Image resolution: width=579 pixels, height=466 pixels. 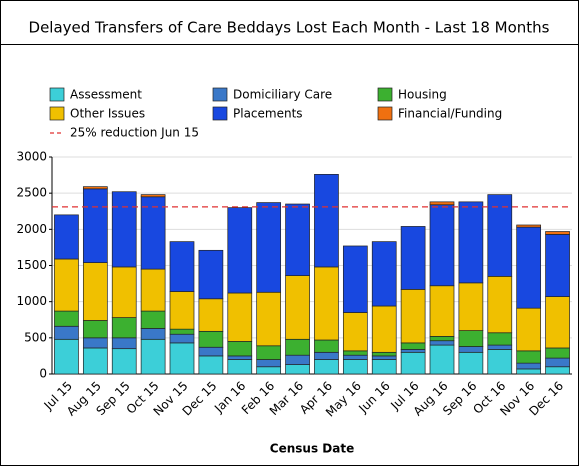 I want to click on legend-label: Assessment, so click(x=106, y=95).